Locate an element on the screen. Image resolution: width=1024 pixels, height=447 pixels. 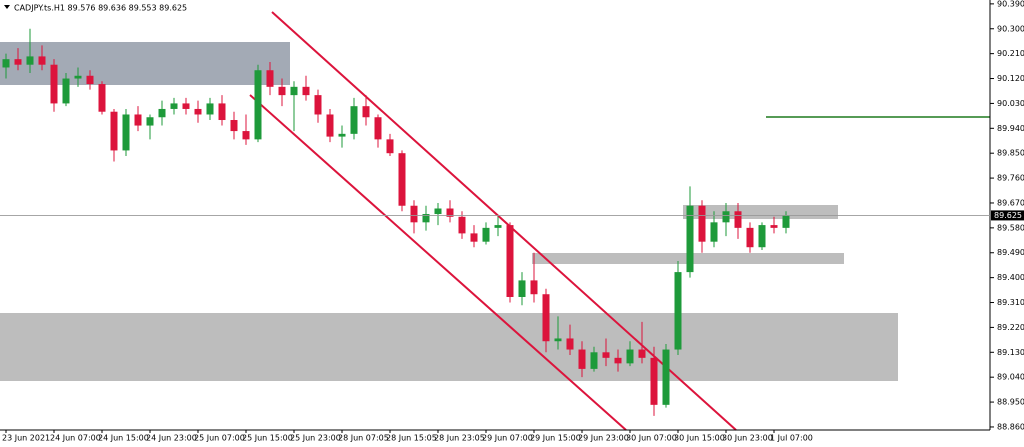
y-tick-label: 89.760 is located at coordinates (1010, 178).